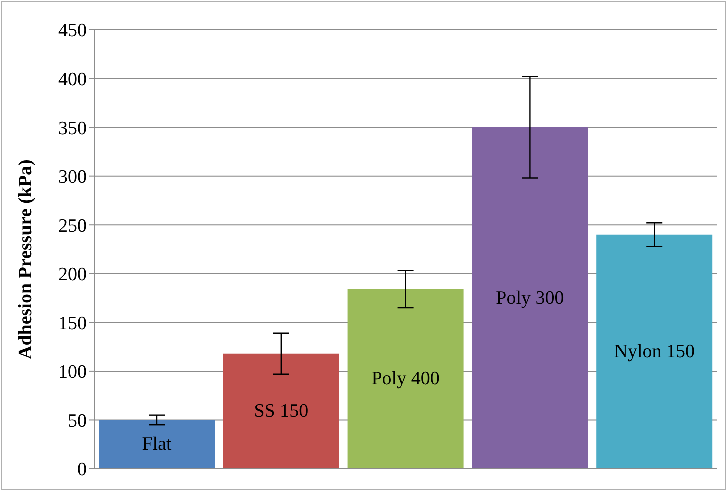  Describe the element at coordinates (82, 470) in the screenshot. I see `y-tick-label: 0` at that location.